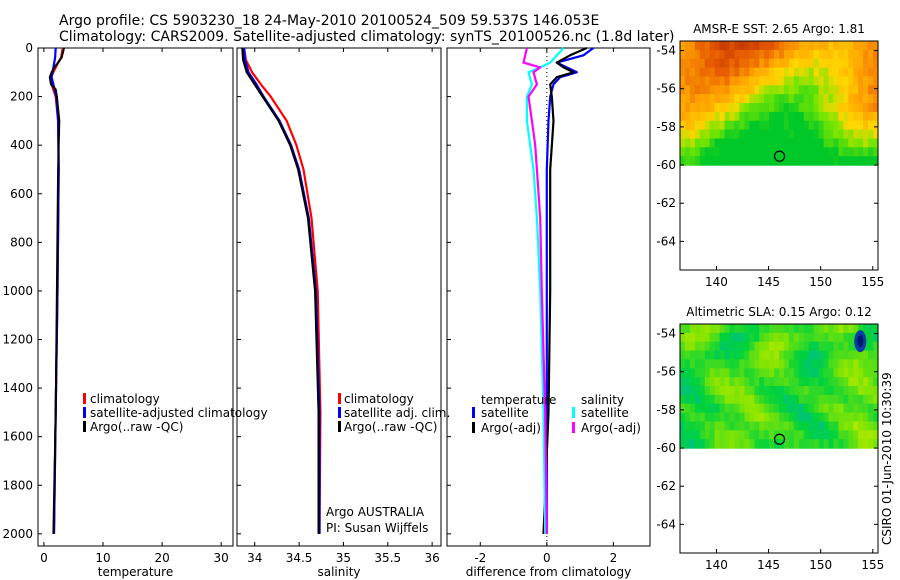 The height and width of the screenshot is (580, 900). I want to click on salinity-legend-swatch, so click(339, 426).